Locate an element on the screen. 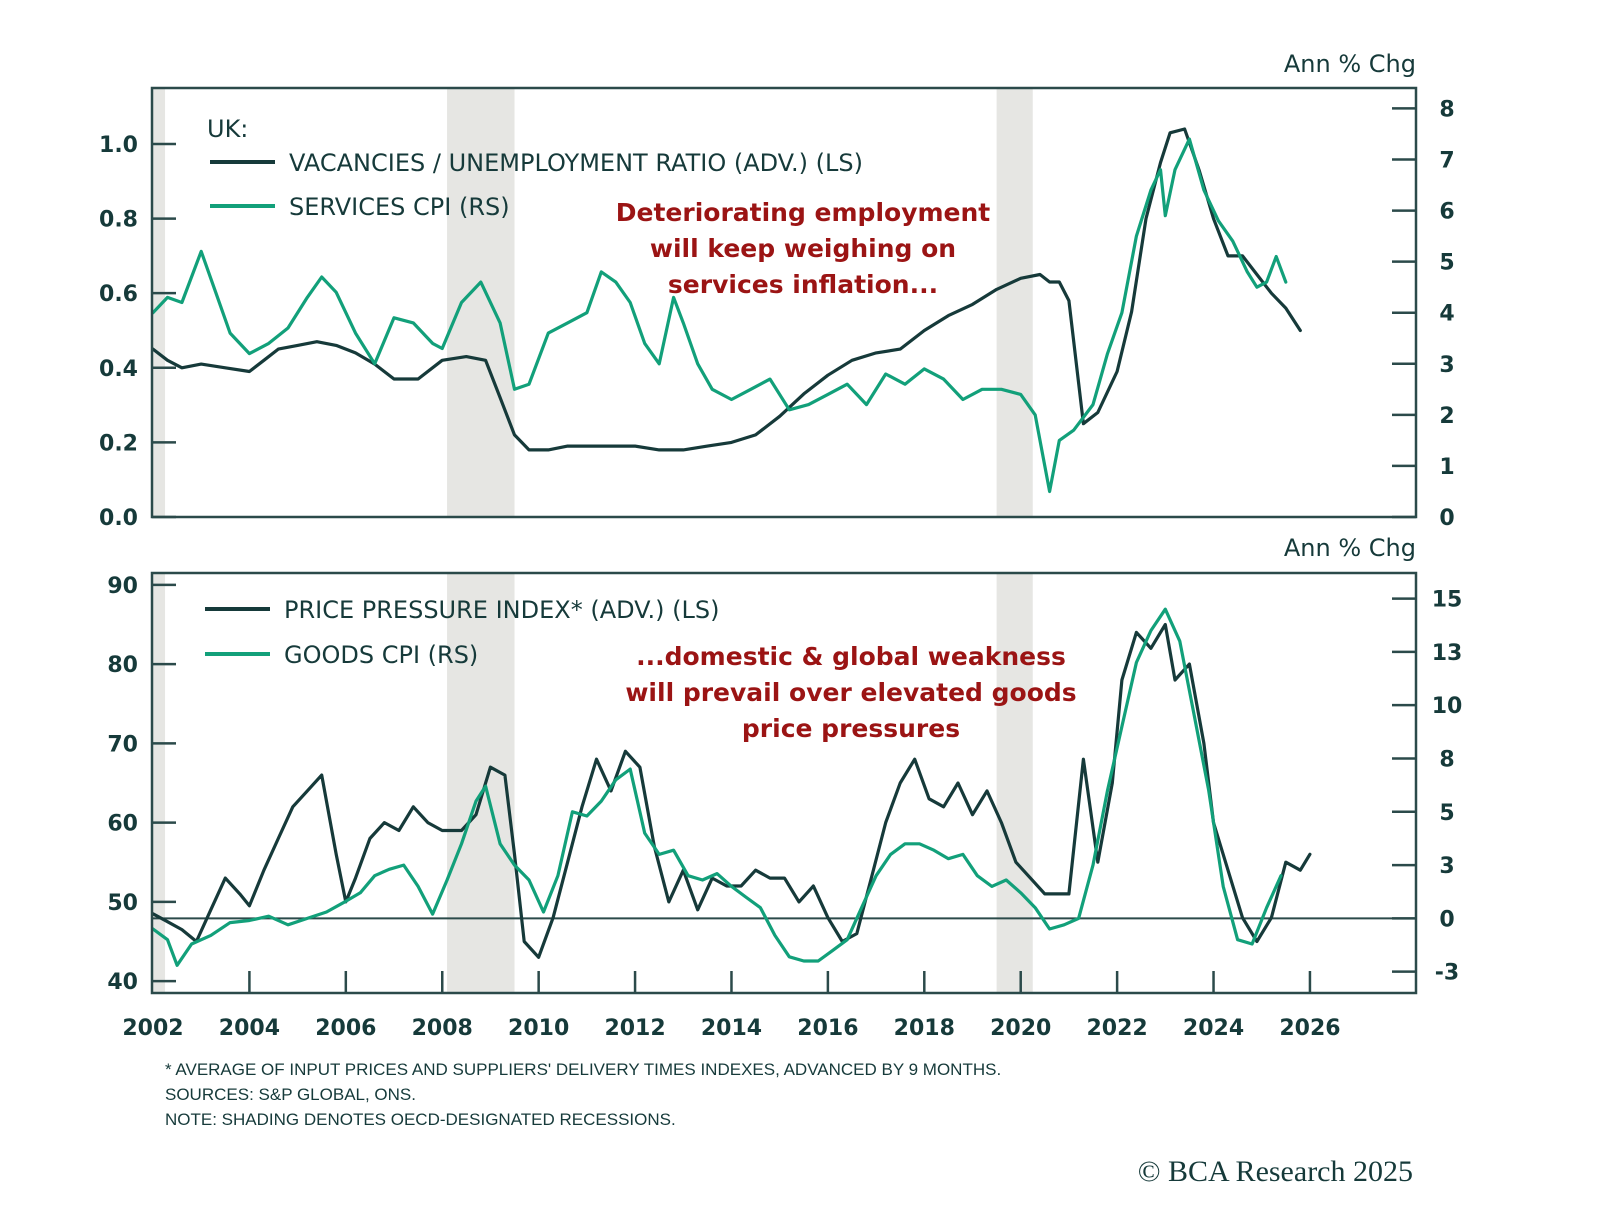 The width and height of the screenshot is (1600, 1212). x-tick-label: 2010 is located at coordinates (538, 1028).